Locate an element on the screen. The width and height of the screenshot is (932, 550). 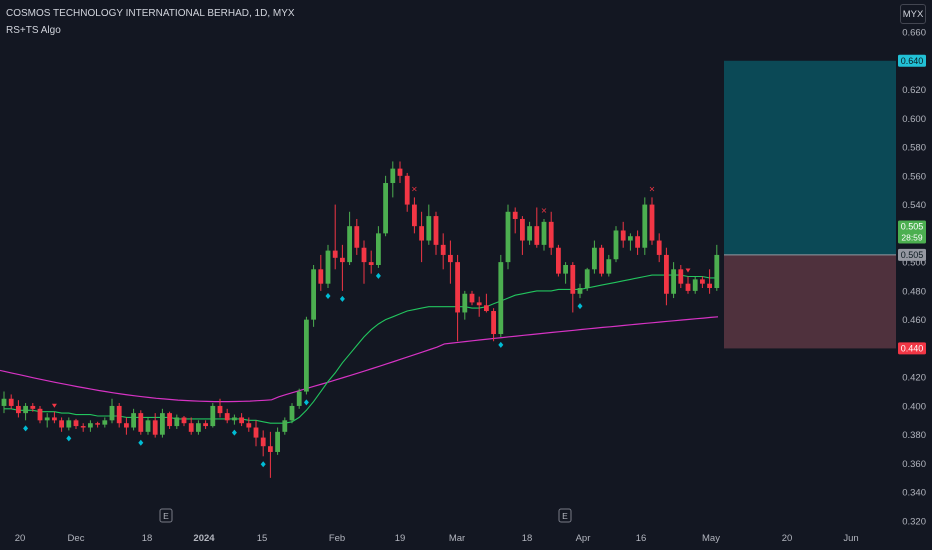
ma-slow-line is located at coordinates (359, 359).